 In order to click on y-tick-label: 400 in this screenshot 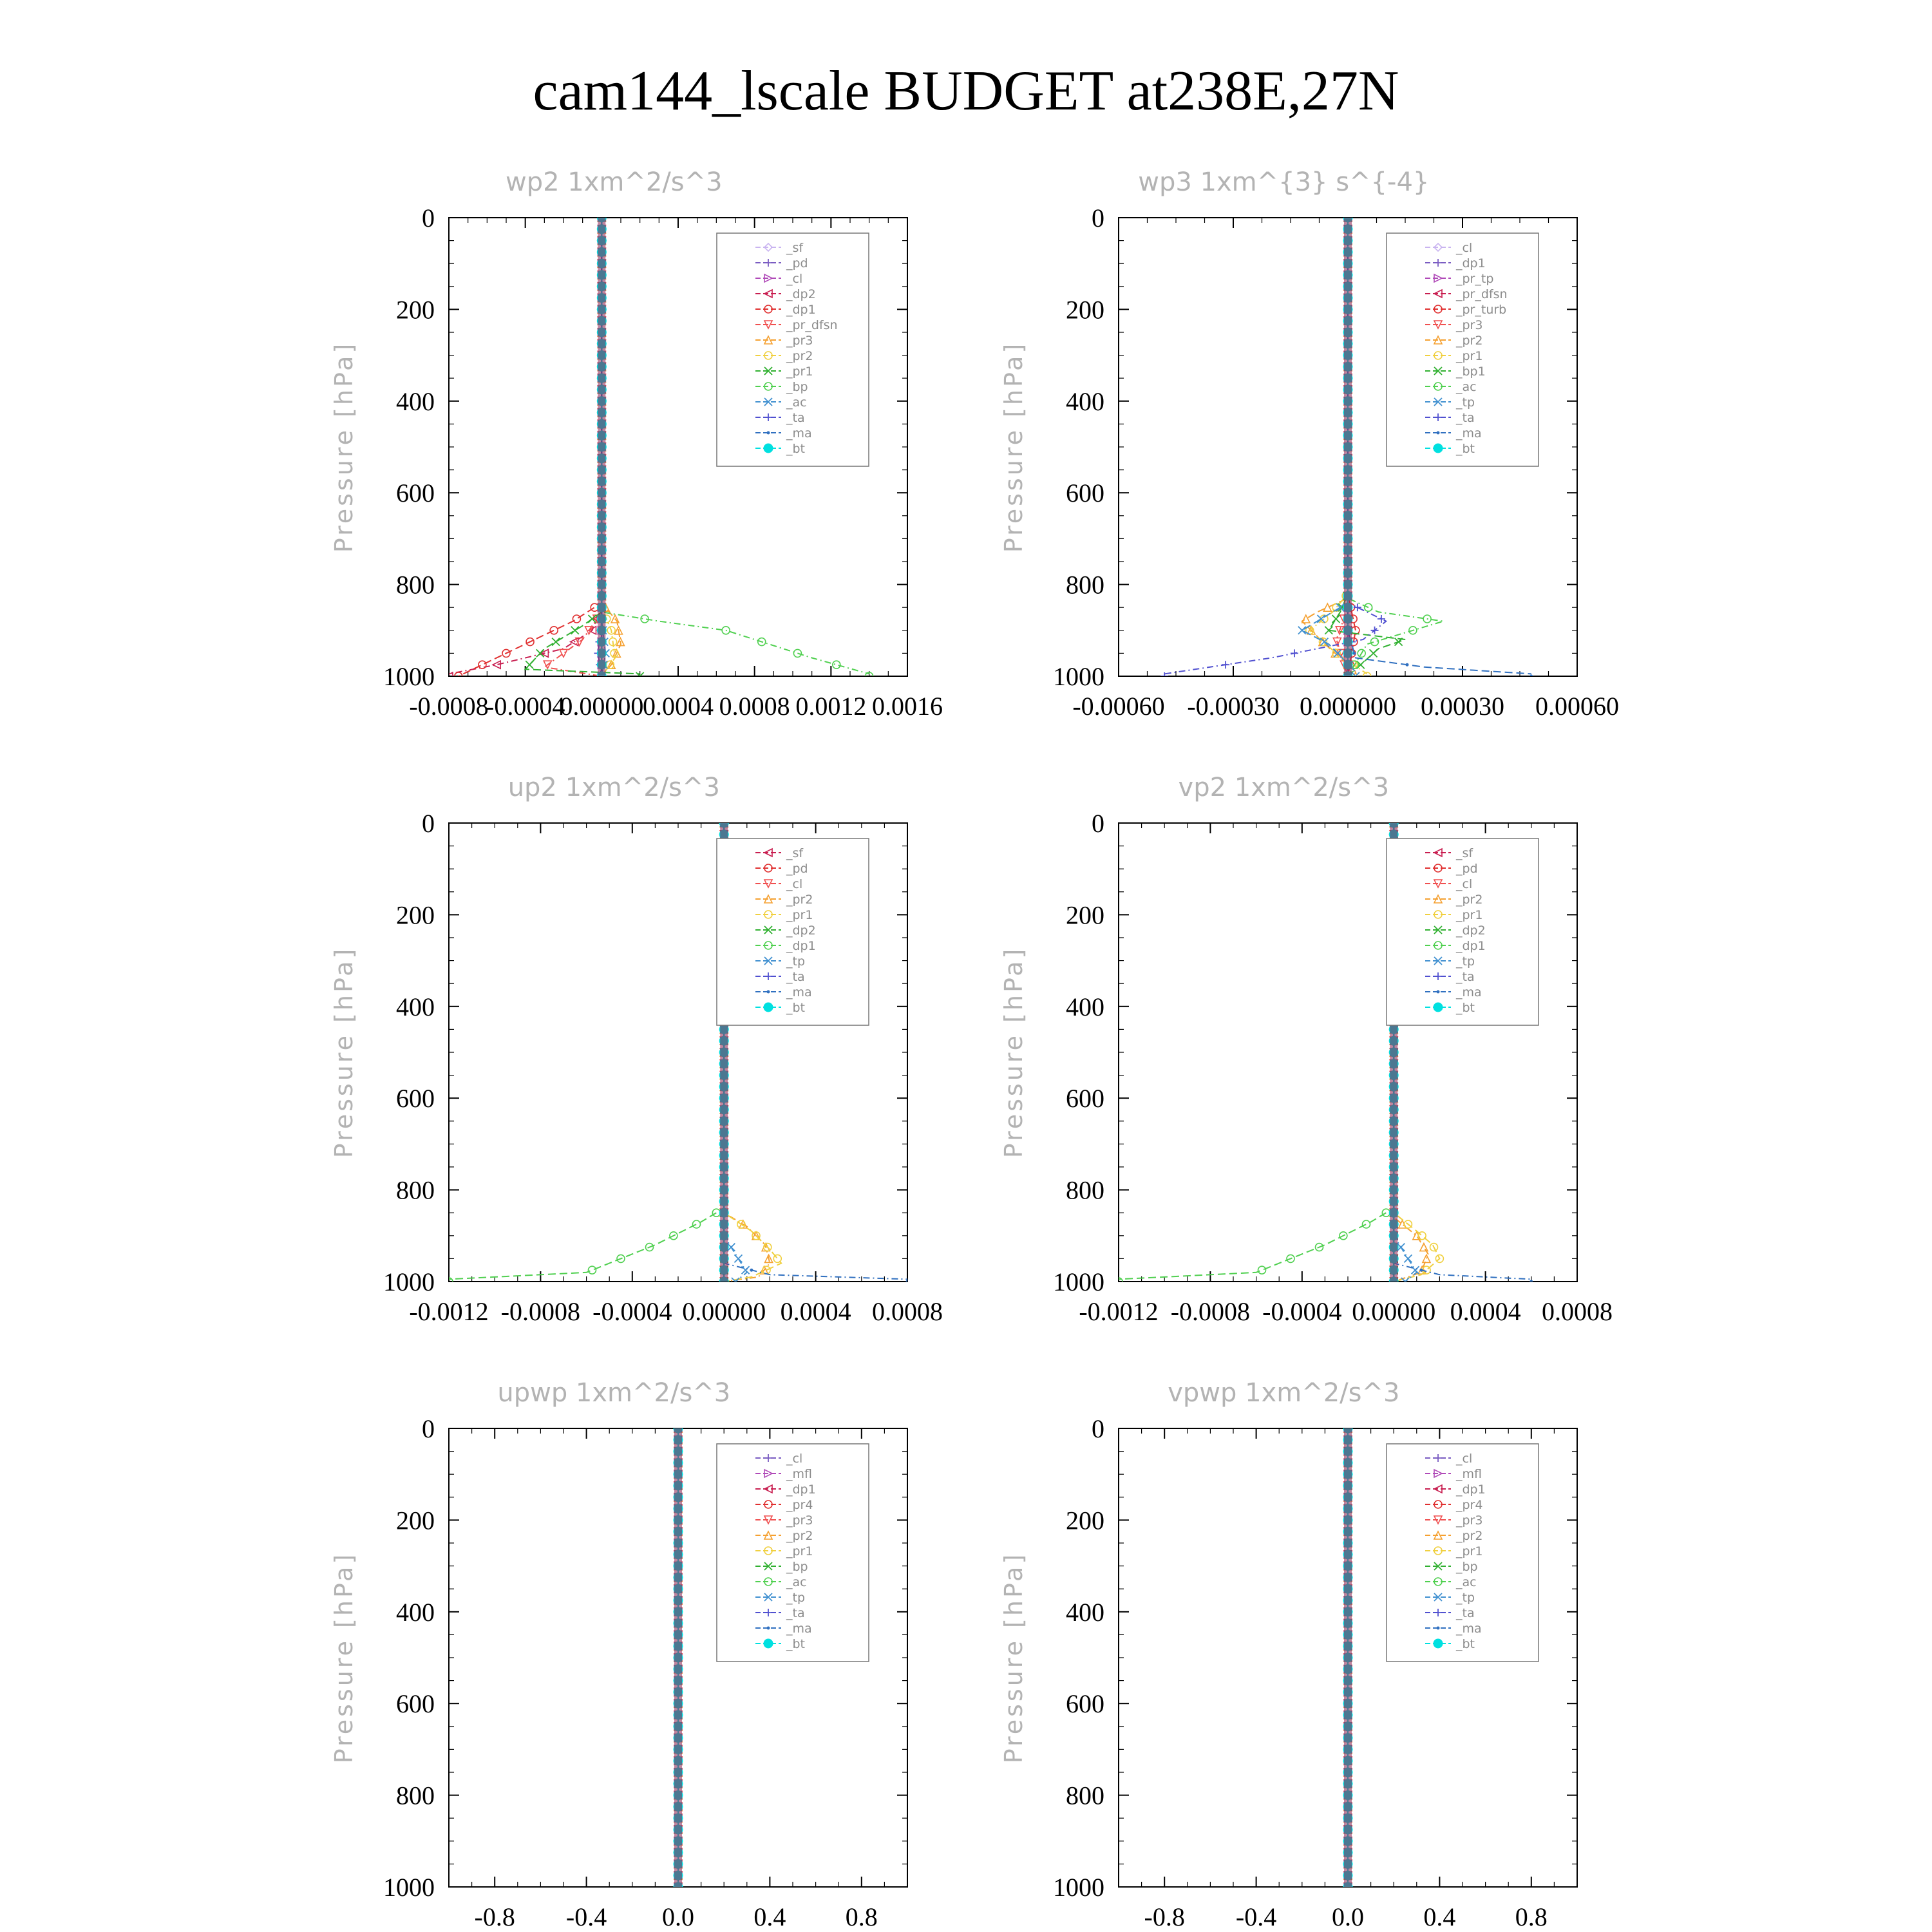, I will do `click(1085, 1007)`.